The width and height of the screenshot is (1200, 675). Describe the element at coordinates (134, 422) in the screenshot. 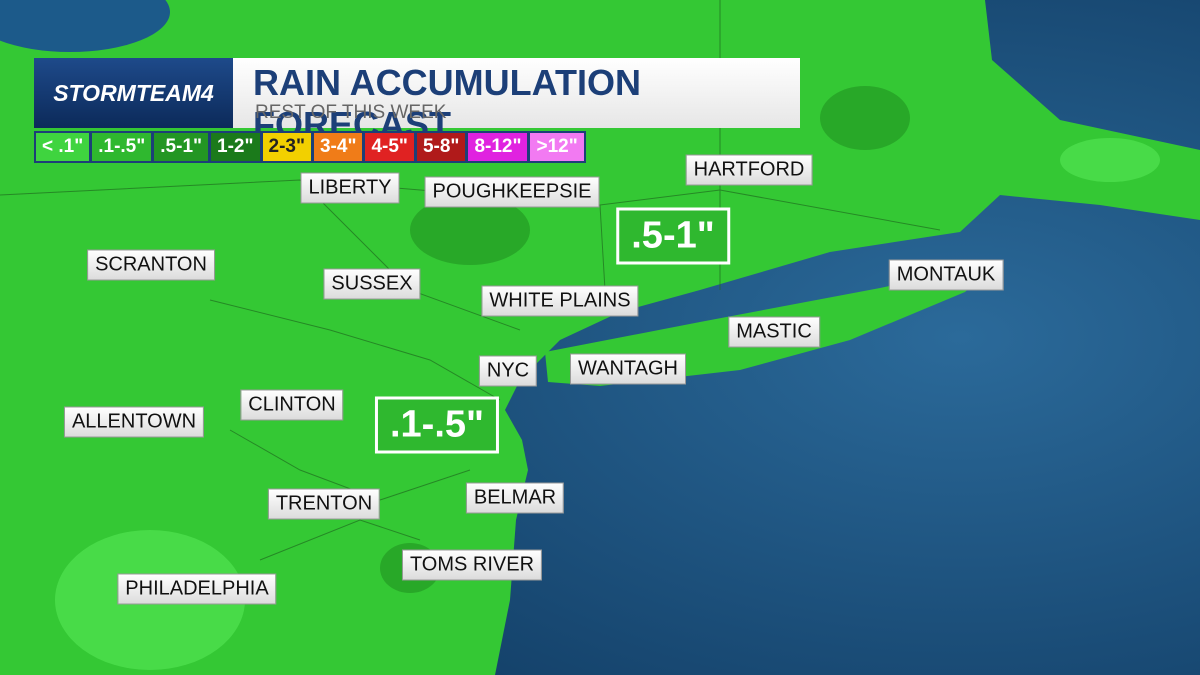

I see `city-label: ALLENTOWN` at that location.